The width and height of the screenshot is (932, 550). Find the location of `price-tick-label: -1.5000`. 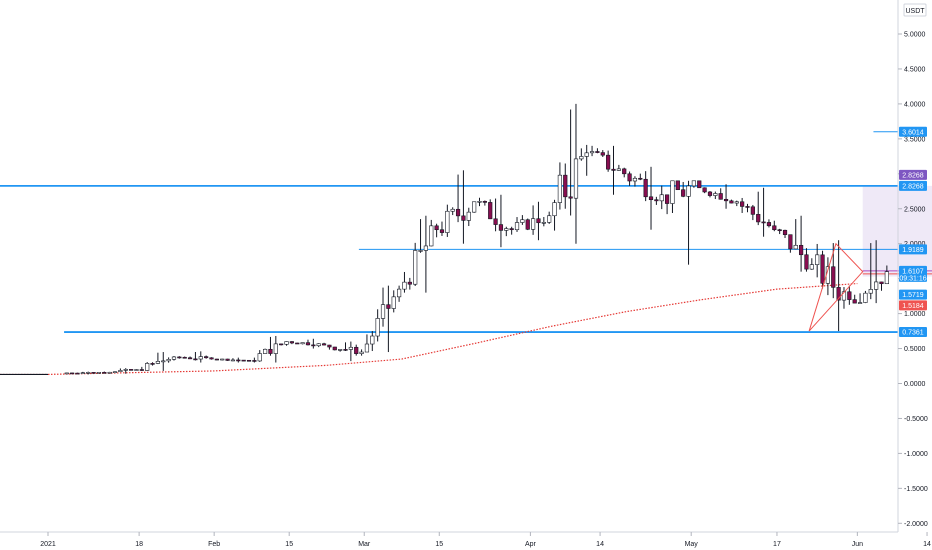

price-tick-label: -1.5000 is located at coordinates (916, 489).